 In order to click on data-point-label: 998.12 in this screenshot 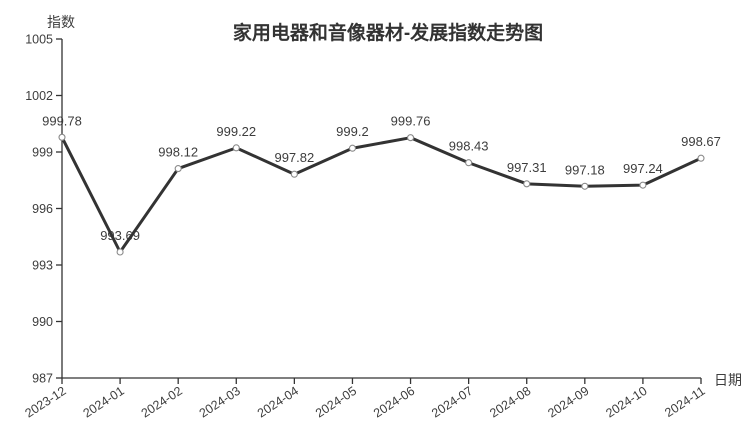, I will do `click(178, 152)`.